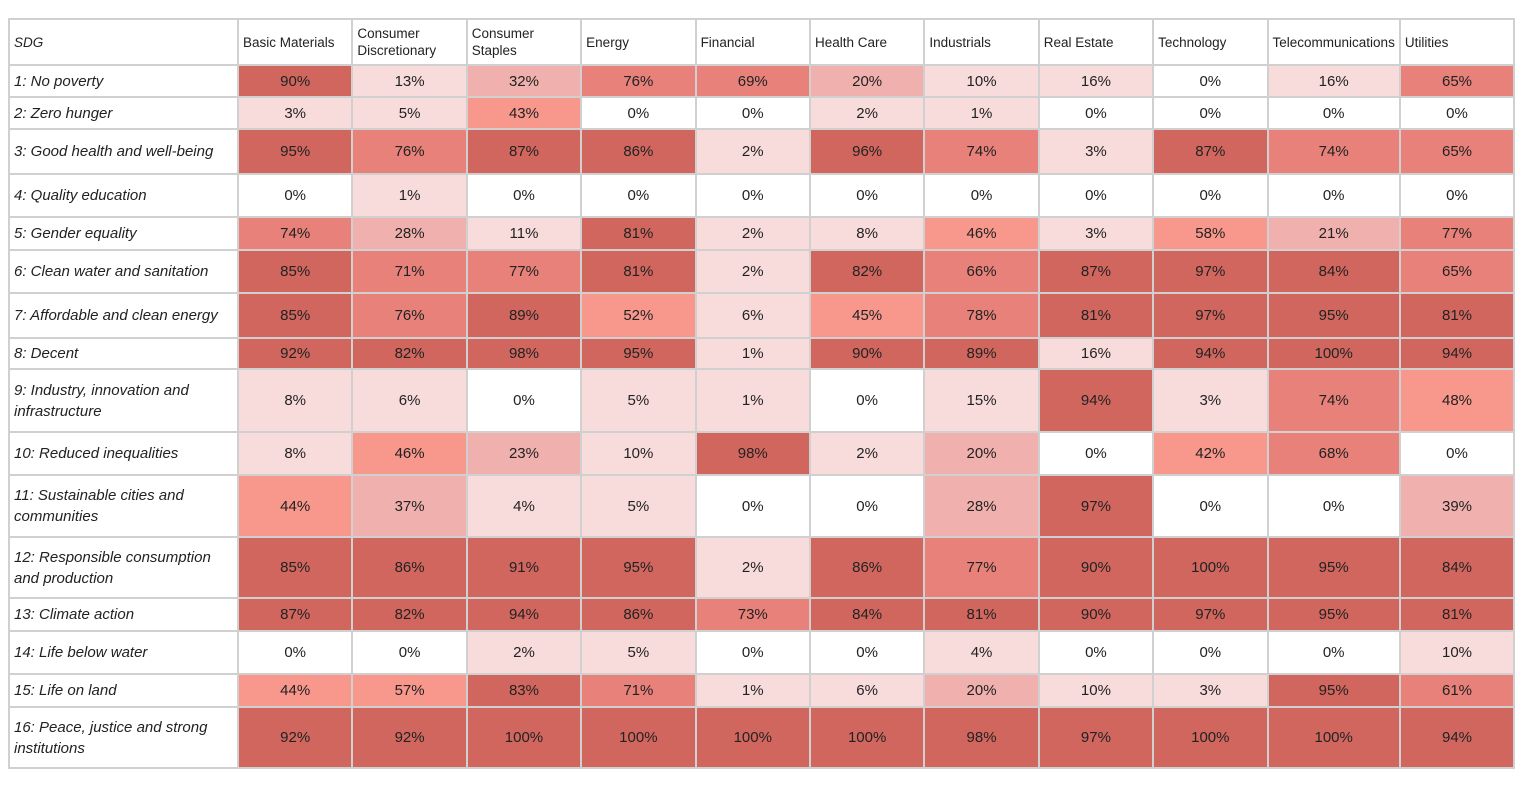 This screenshot has height=811, width=1519. Describe the element at coordinates (1210, 233) in the screenshot. I see `cell: 58%` at that location.